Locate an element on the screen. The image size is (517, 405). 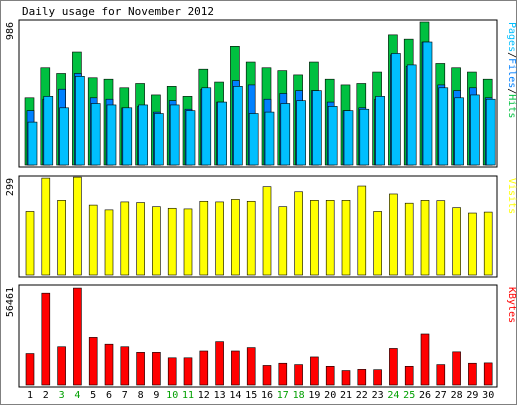
legend-entry-kbytes: KBytes is located at coordinates (511, 305).